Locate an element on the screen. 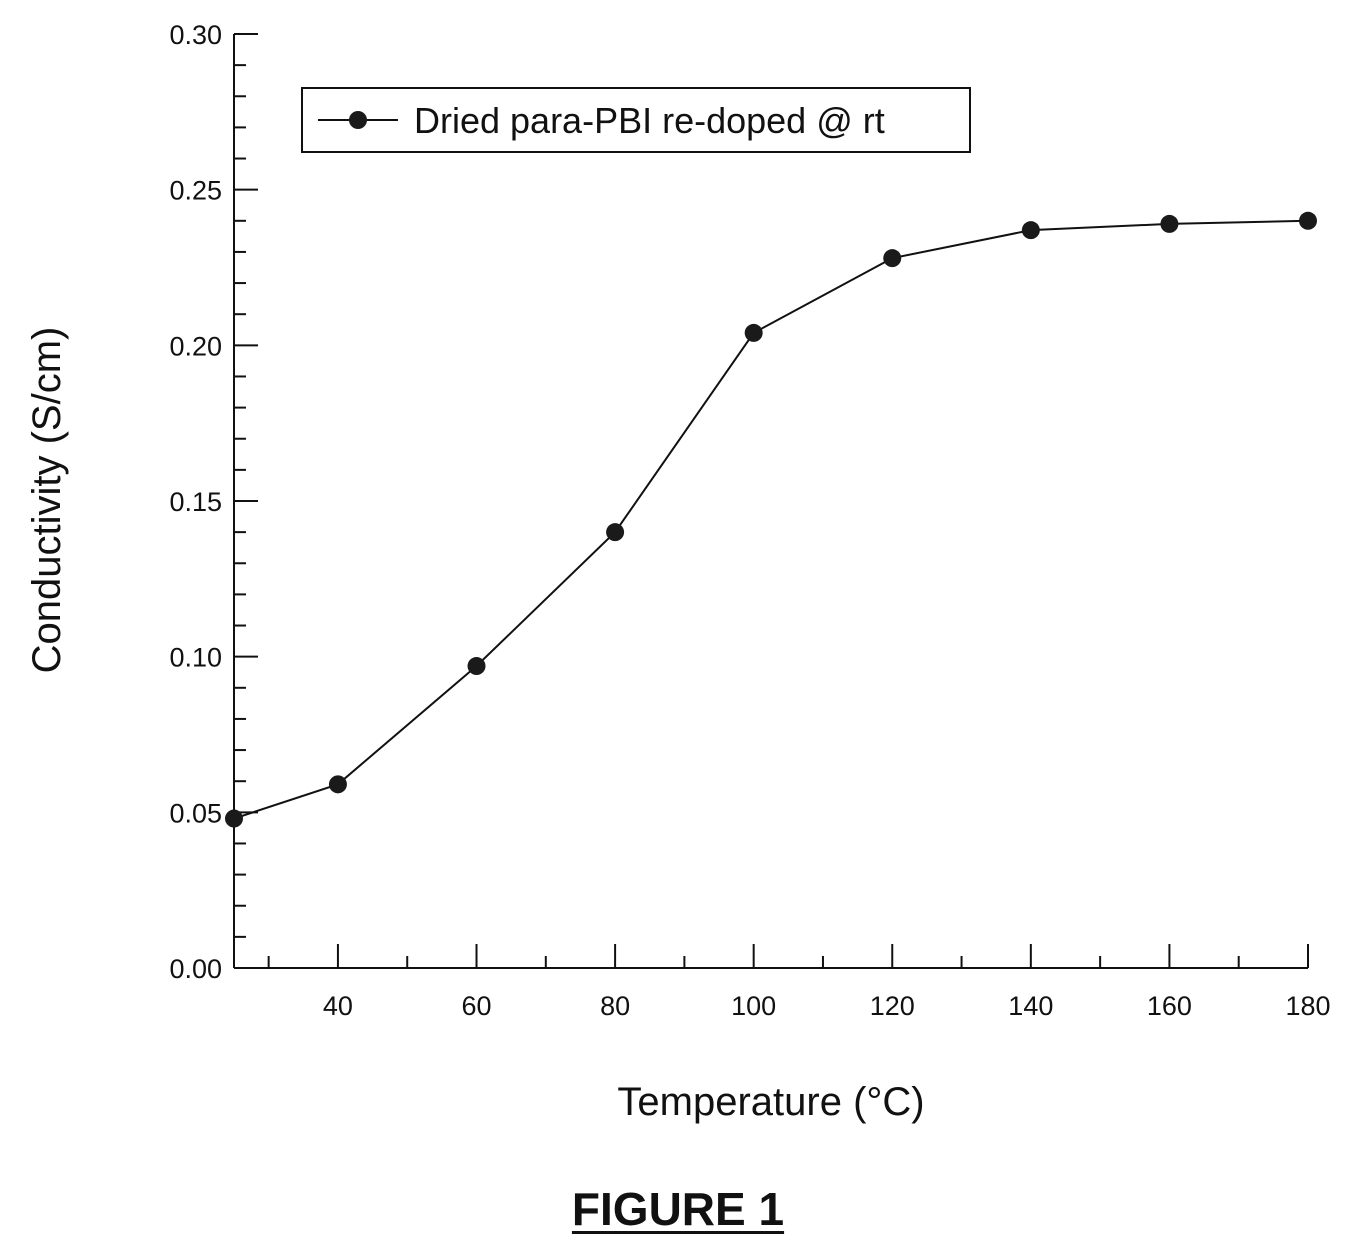 Image resolution: width=1356 pixels, height=1260 pixels. x-axis-title: Temperature (°C) is located at coordinates (770, 1102).